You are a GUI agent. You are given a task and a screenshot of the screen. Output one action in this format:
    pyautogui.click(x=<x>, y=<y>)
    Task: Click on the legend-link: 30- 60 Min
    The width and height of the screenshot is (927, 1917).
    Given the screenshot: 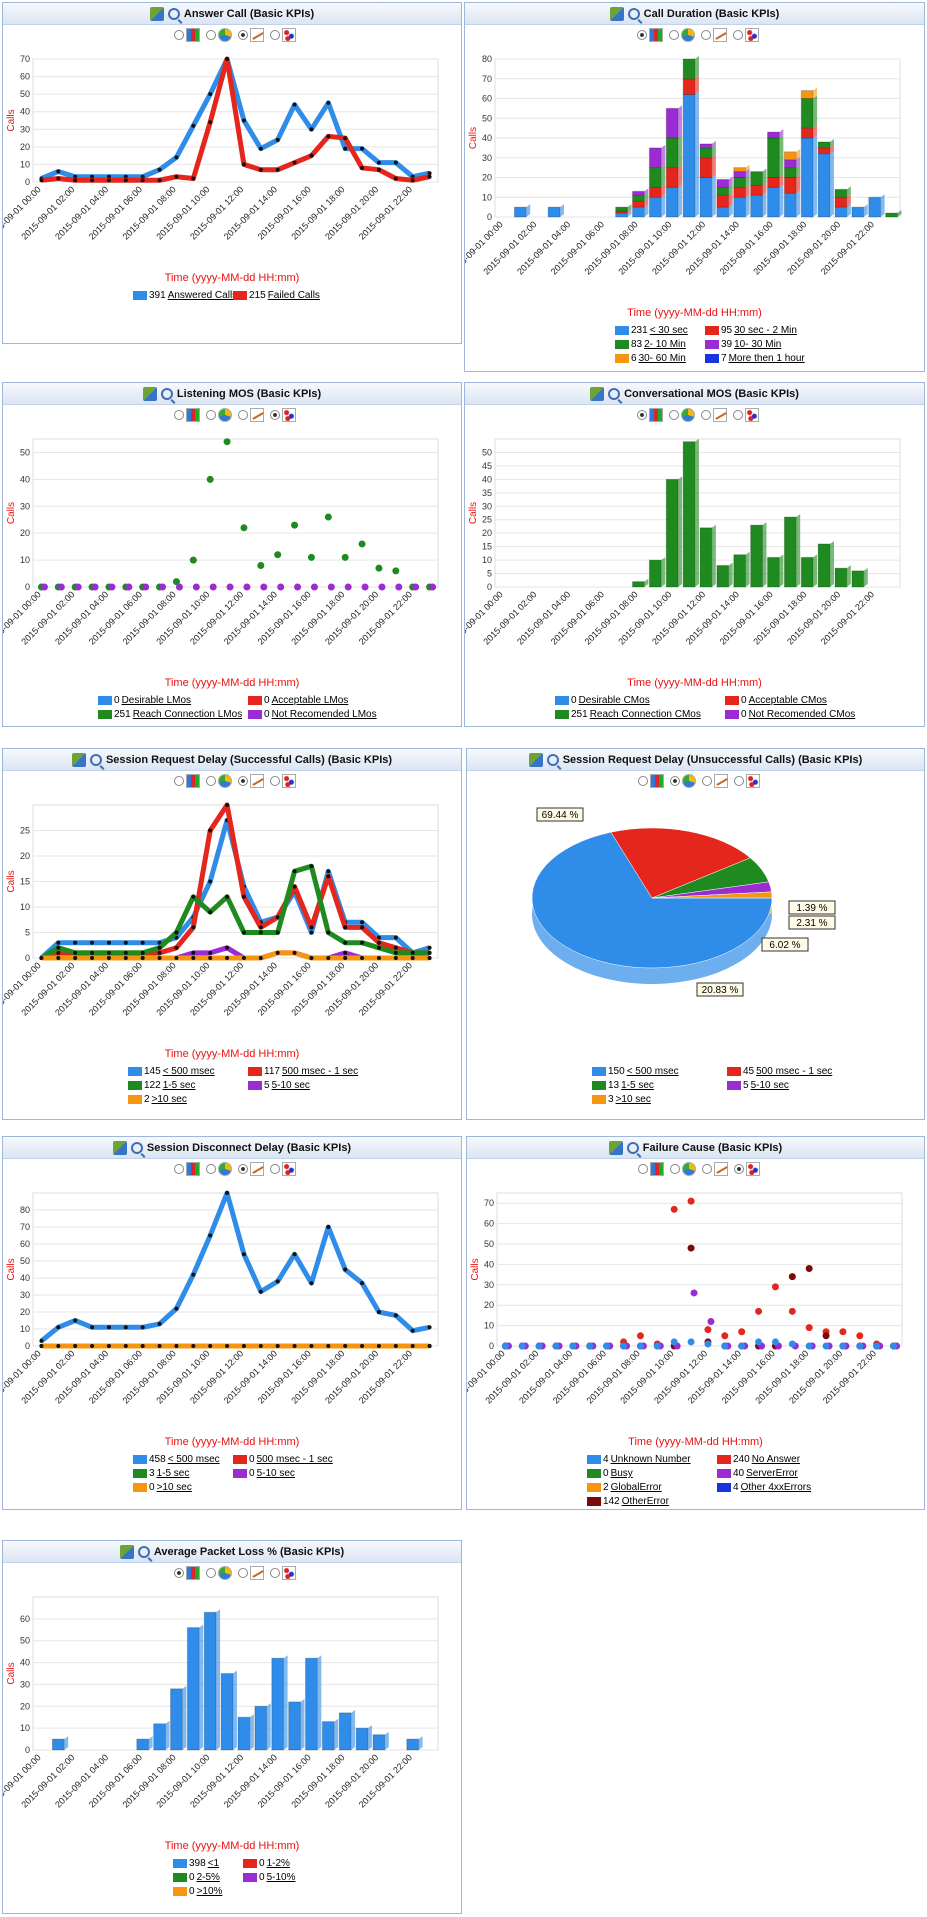 What is the action you would take?
    pyautogui.click(x=662, y=358)
    